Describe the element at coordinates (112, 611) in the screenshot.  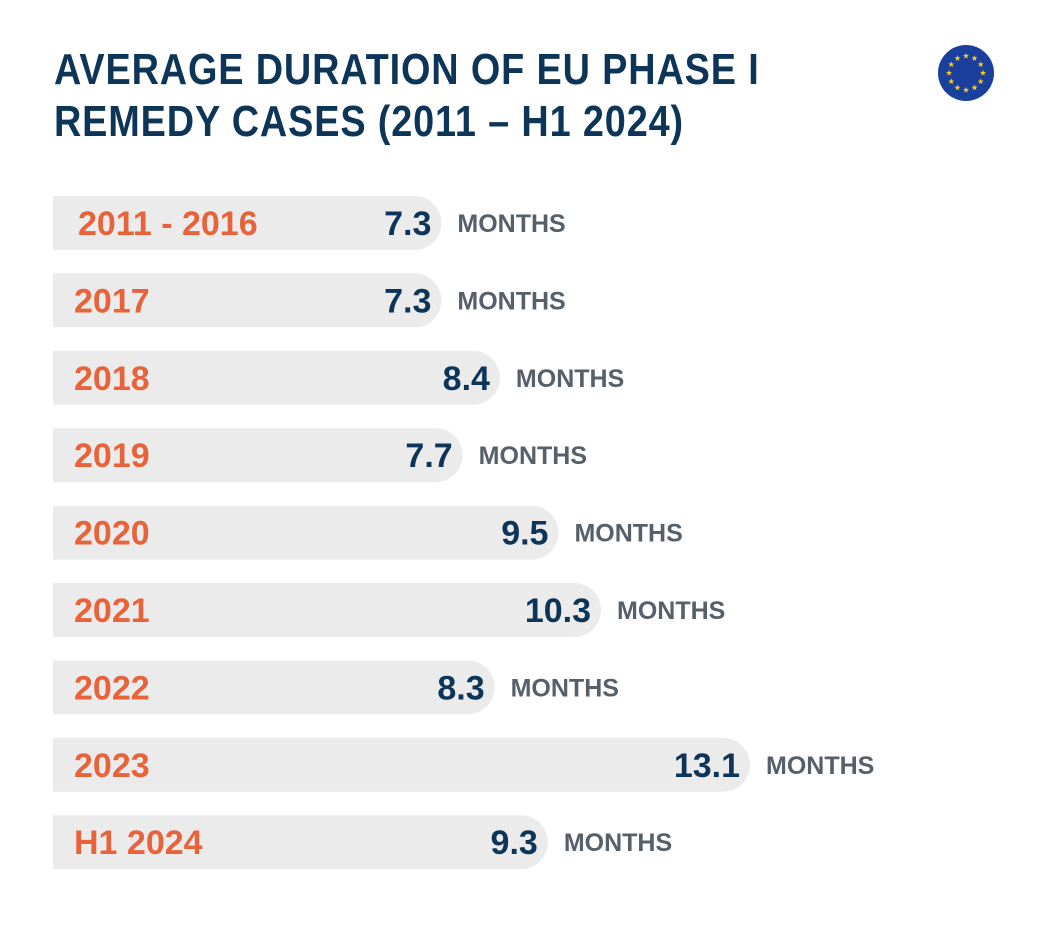
I see `category-label: 2021` at that location.